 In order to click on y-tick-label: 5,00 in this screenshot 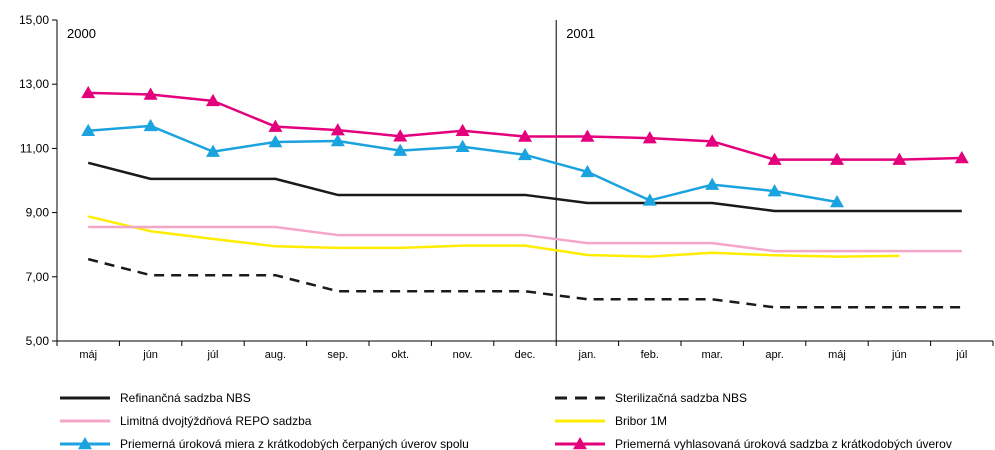, I will do `click(38, 341)`.